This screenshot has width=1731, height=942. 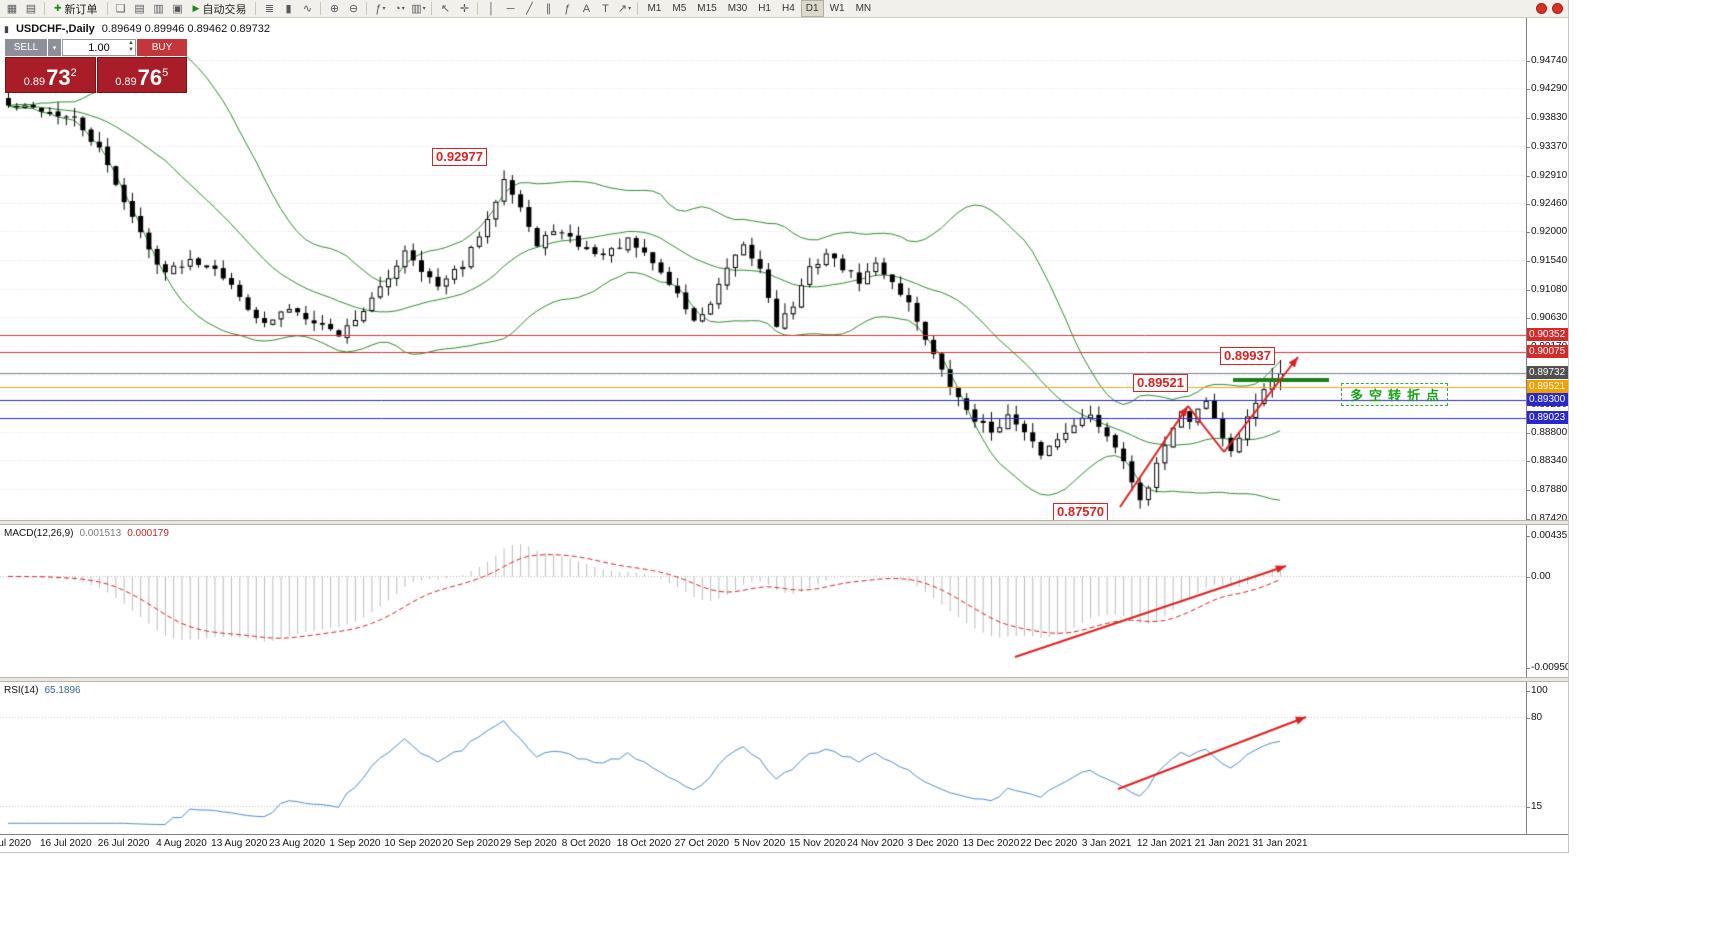 What do you see at coordinates (12, 9) in the screenshot?
I see `new-chart-icon: ▦` at bounding box center [12, 9].